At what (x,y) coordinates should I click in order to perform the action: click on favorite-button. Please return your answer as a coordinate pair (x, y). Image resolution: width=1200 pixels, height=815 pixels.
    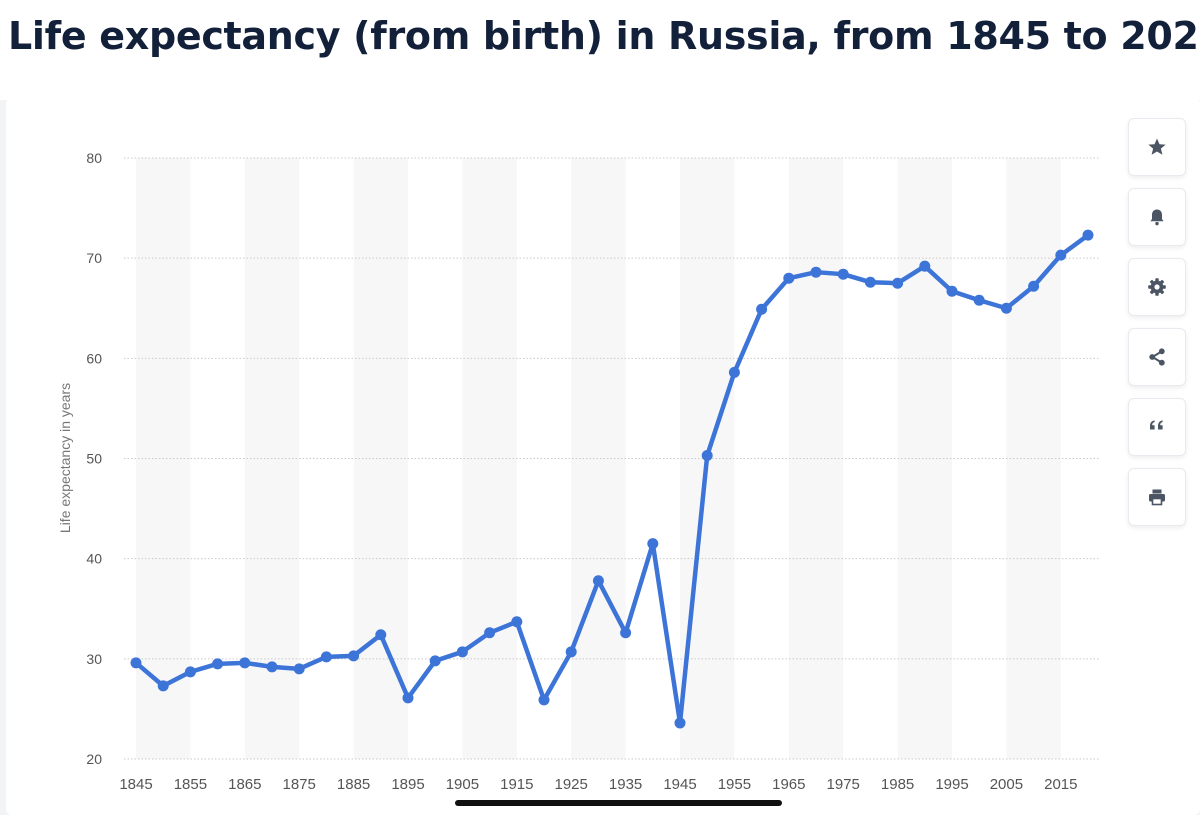
    Looking at the image, I should click on (1157, 147).